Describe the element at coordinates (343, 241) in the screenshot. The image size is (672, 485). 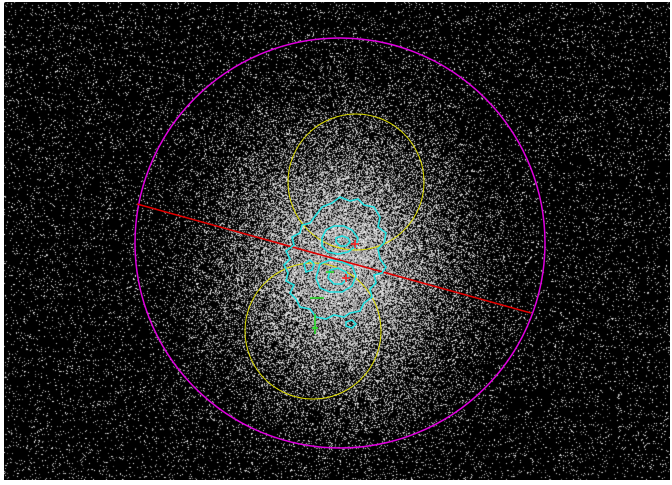
I see `contour-upper-core` at that location.